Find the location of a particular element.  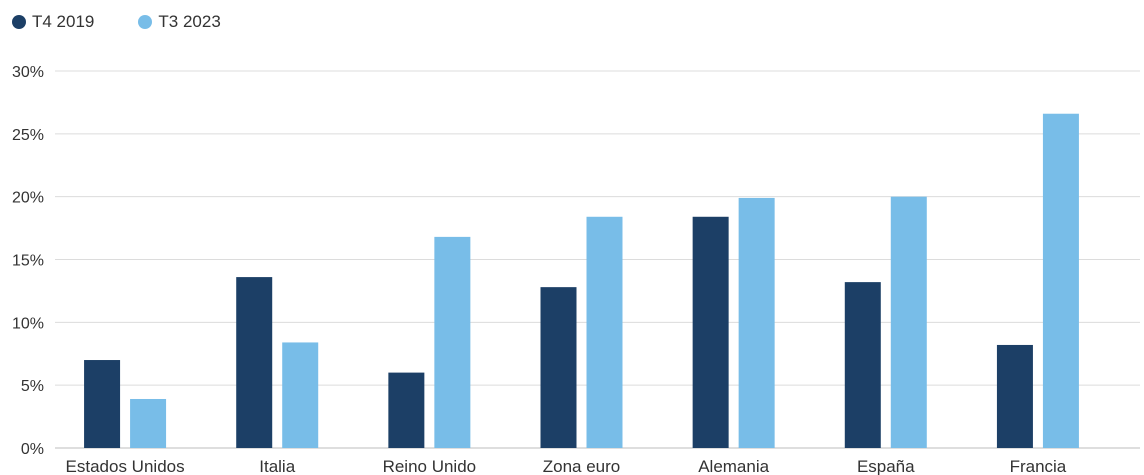

y-tick-label-25: 25% is located at coordinates (28, 135).